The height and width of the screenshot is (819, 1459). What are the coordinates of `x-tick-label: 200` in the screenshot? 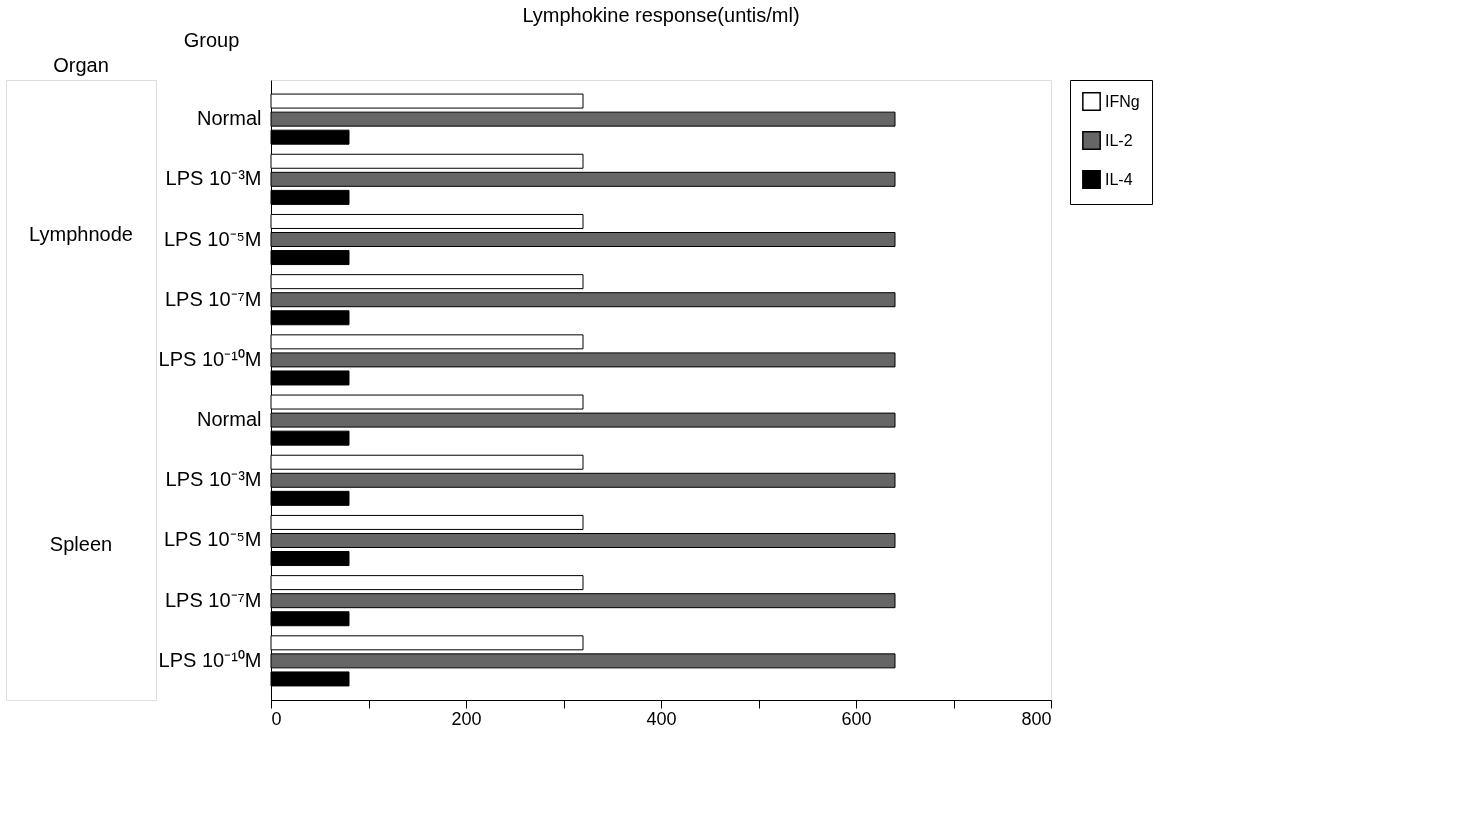 It's located at (466, 718).